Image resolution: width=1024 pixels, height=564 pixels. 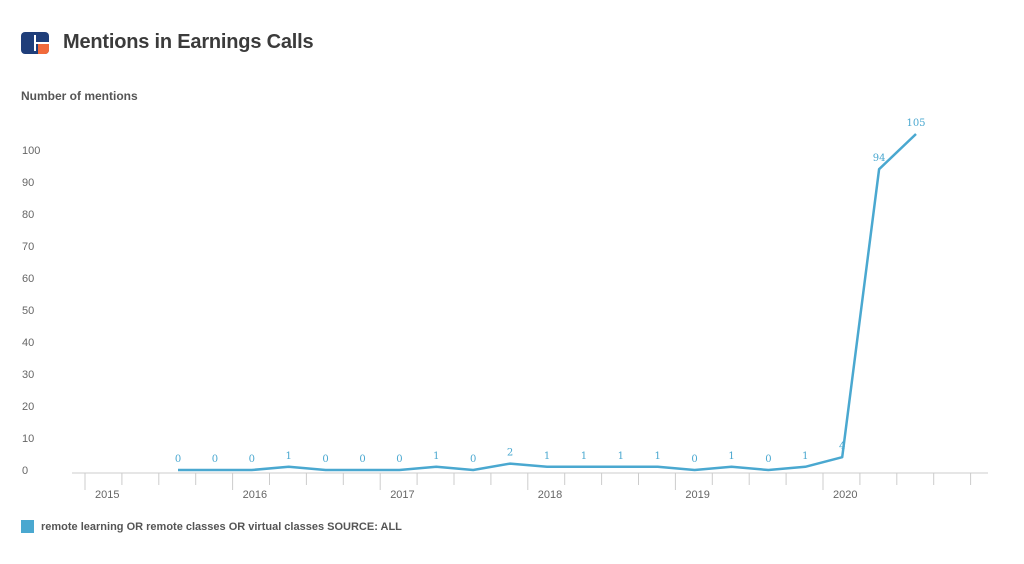 I want to click on y-tick-label: 60, so click(x=28, y=279).